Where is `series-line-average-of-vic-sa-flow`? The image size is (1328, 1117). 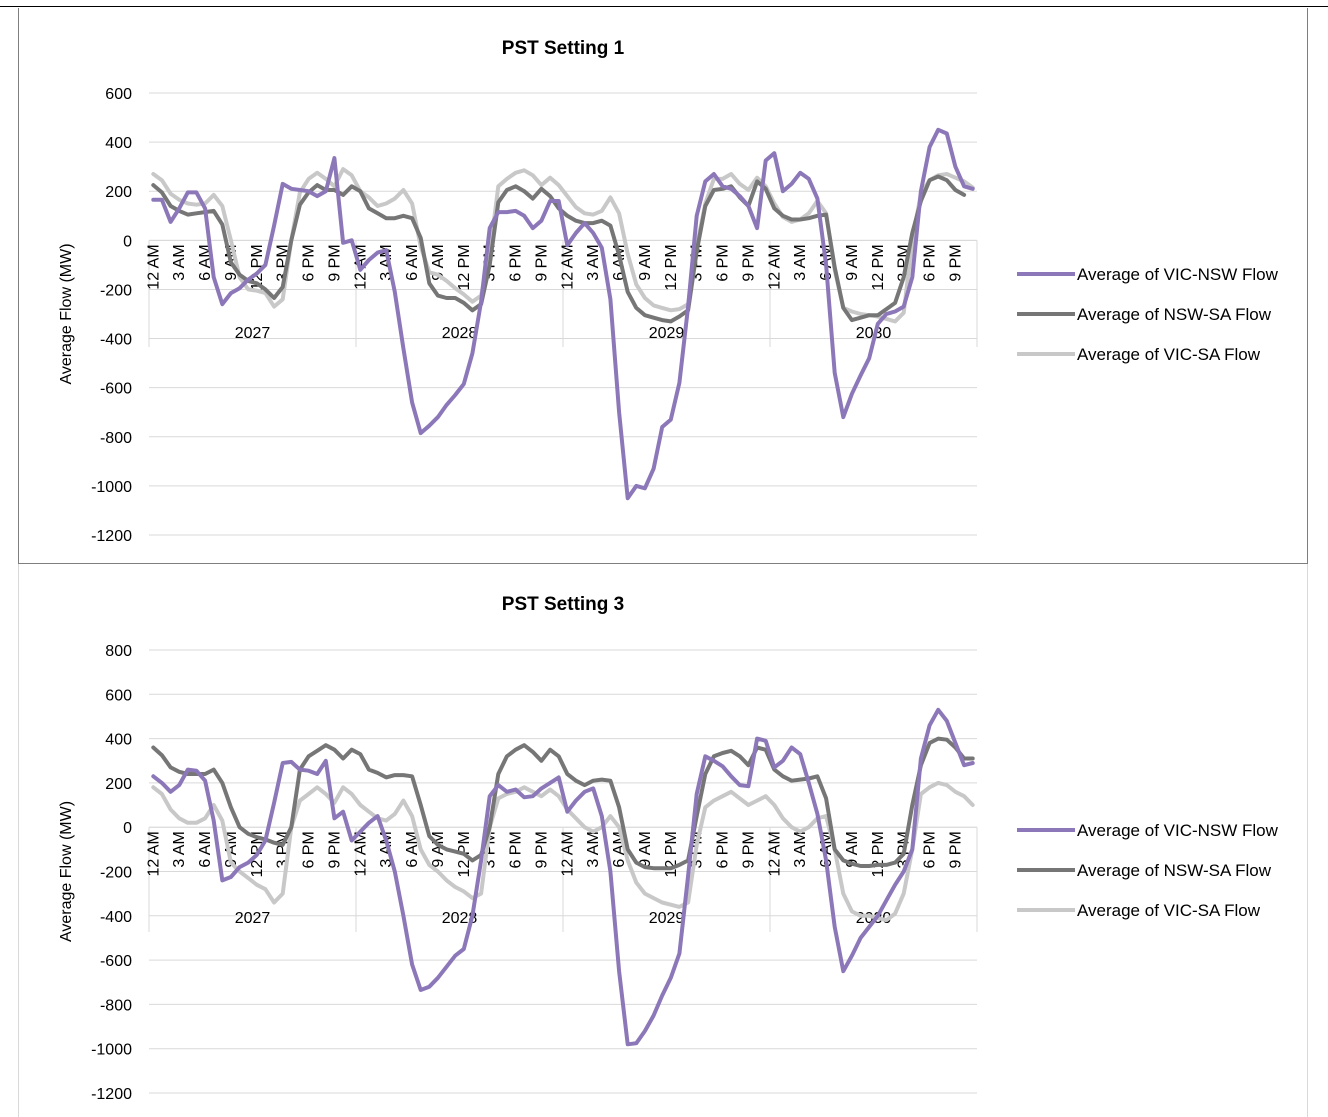
series-line-average-of-vic-sa-flow is located at coordinates (563, 851).